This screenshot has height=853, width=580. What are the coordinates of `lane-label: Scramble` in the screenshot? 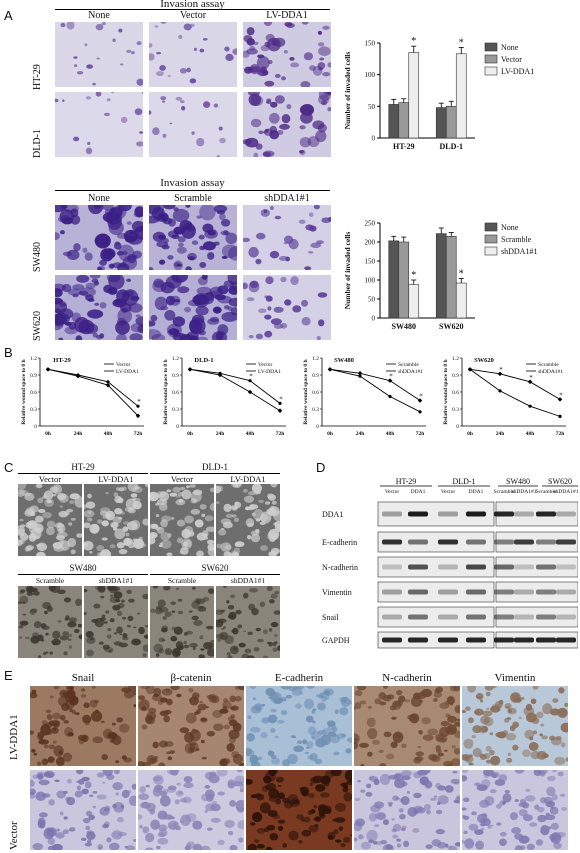 It's located at (546, 492).